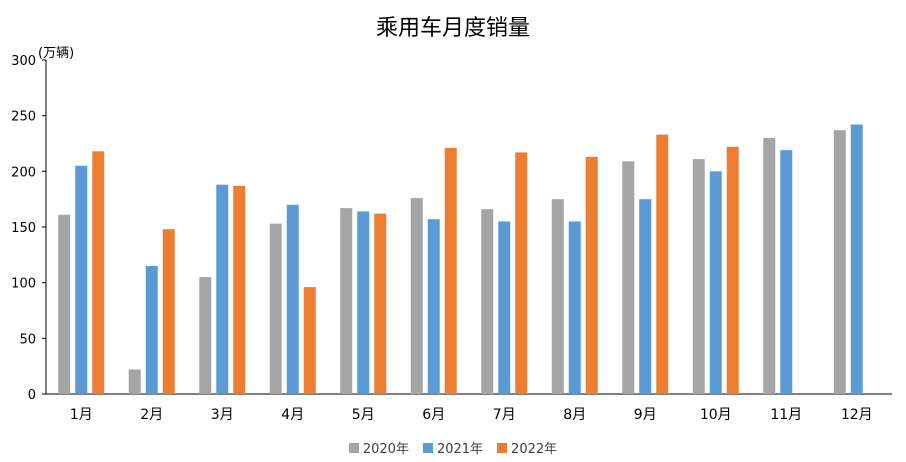 The image size is (906, 462). Describe the element at coordinates (557, 296) in the screenshot. I see `bar-2020年-8月` at that location.